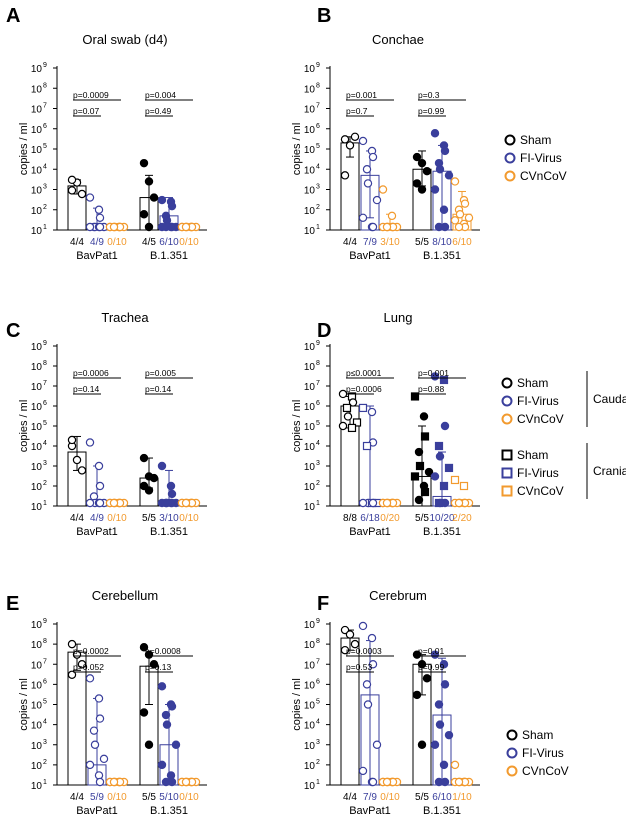 The width and height of the screenshot is (626, 830). Describe the element at coordinates (543, 753) in the screenshot. I see `legend-label: FI-Virus` at that location.